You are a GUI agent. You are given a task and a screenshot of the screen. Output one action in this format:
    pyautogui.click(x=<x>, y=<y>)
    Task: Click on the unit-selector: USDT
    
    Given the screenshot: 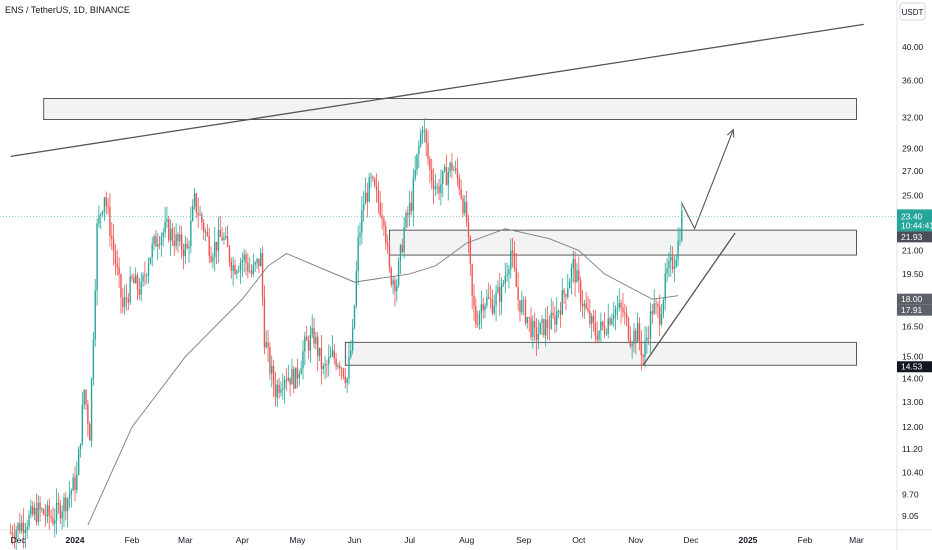 What is the action you would take?
    pyautogui.click(x=912, y=11)
    